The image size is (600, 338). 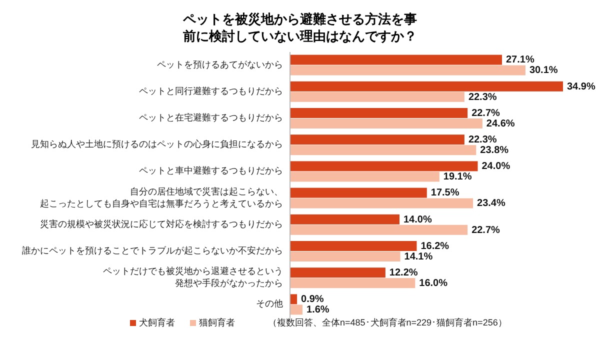 I want to click on data-label: 17.5%, so click(x=445, y=193).